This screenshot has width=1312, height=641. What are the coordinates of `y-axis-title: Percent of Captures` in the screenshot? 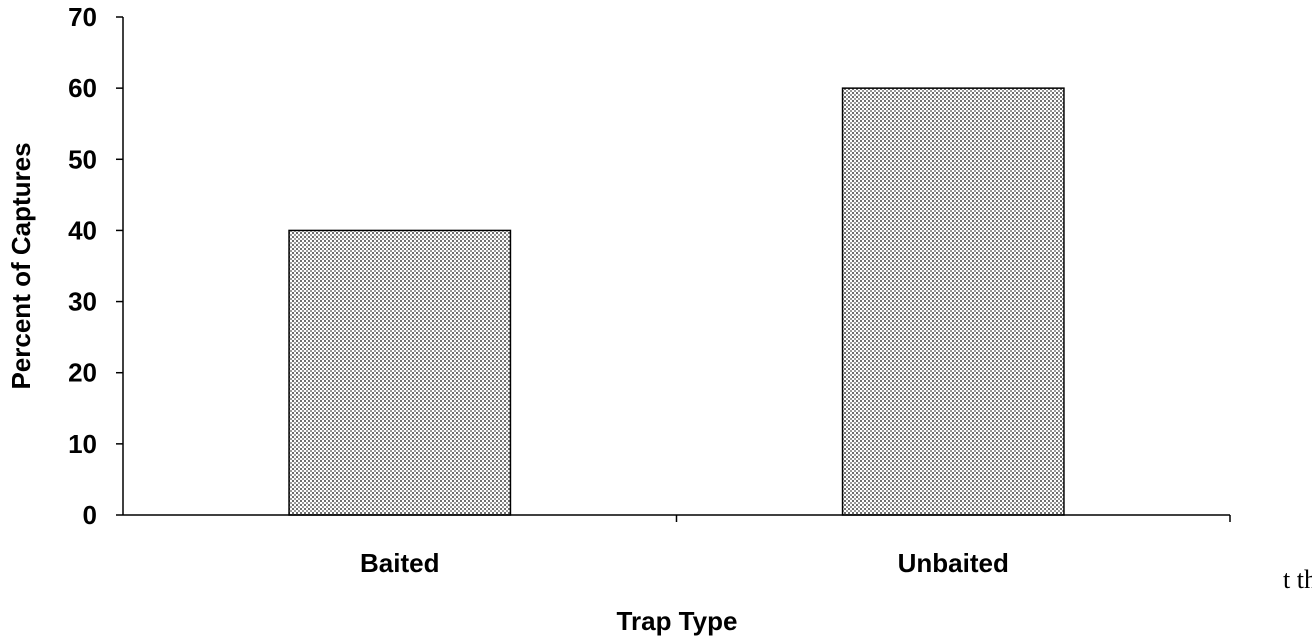 It's located at (21, 265).